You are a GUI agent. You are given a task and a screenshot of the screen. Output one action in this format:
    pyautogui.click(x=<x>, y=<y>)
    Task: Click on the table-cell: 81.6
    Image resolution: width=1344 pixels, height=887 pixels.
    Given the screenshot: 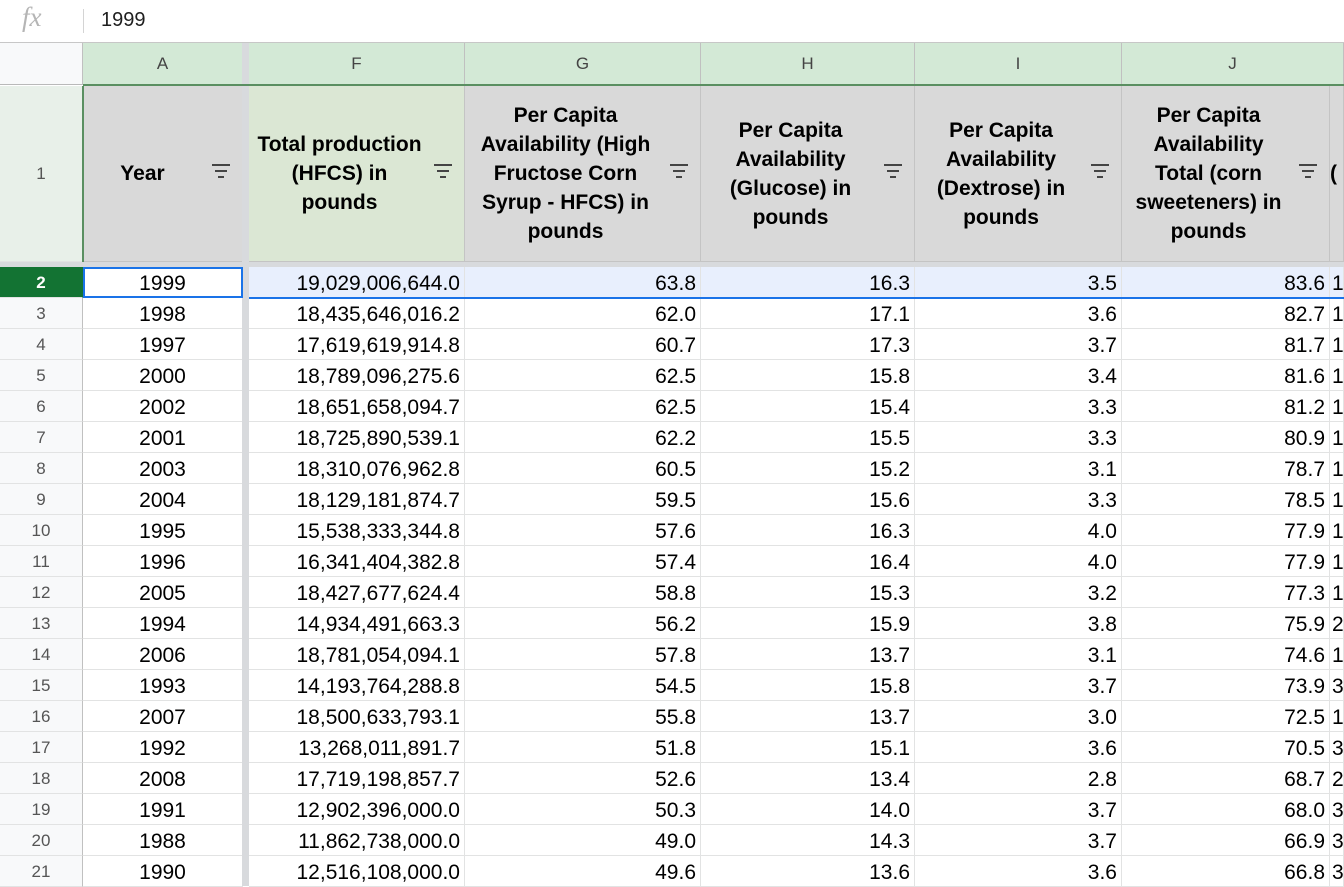 What is the action you would take?
    pyautogui.click(x=1226, y=375)
    